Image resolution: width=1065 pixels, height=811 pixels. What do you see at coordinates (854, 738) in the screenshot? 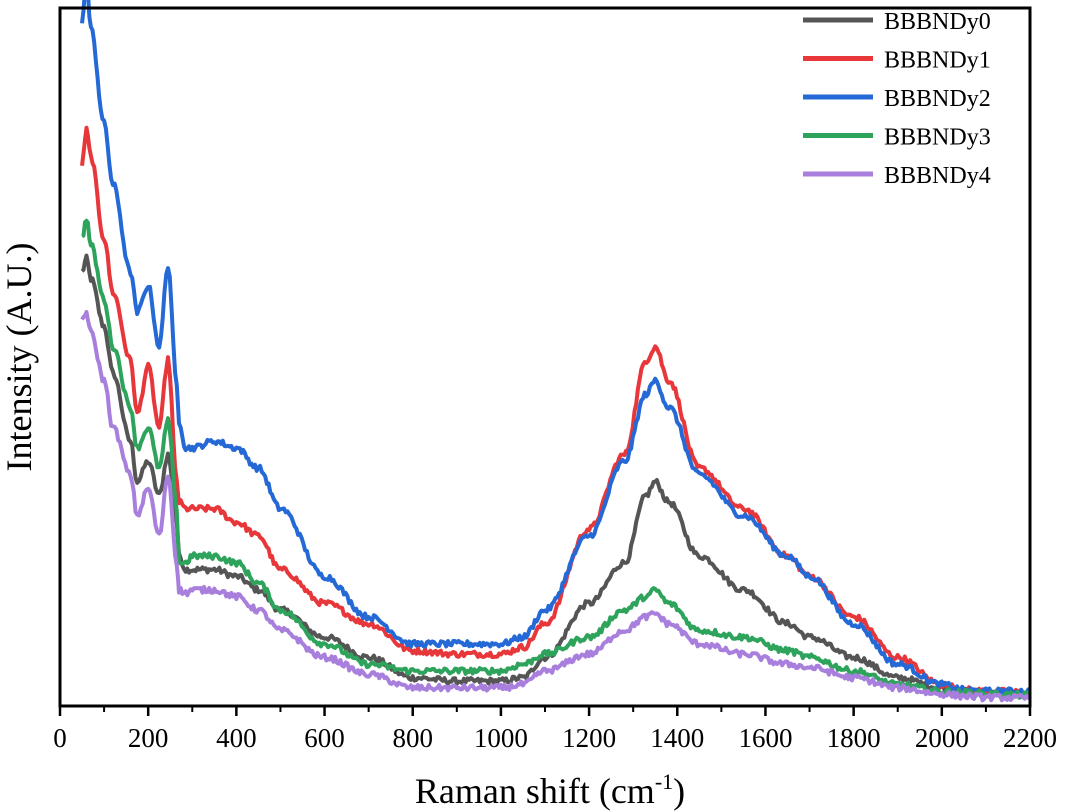
I see `x-tick-label: 1800` at bounding box center [854, 738].